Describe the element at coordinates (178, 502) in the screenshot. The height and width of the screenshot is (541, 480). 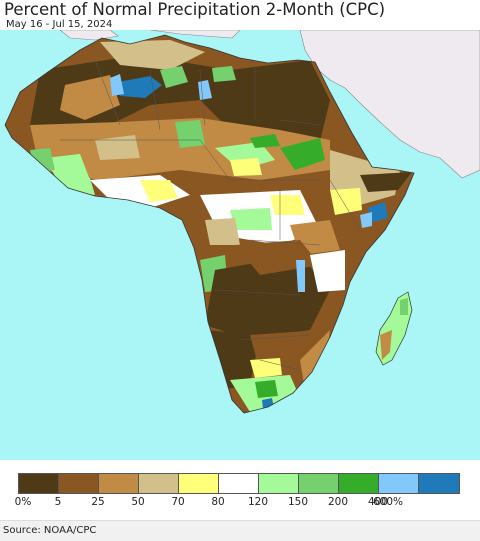
I see `legend-label: 70` at that location.